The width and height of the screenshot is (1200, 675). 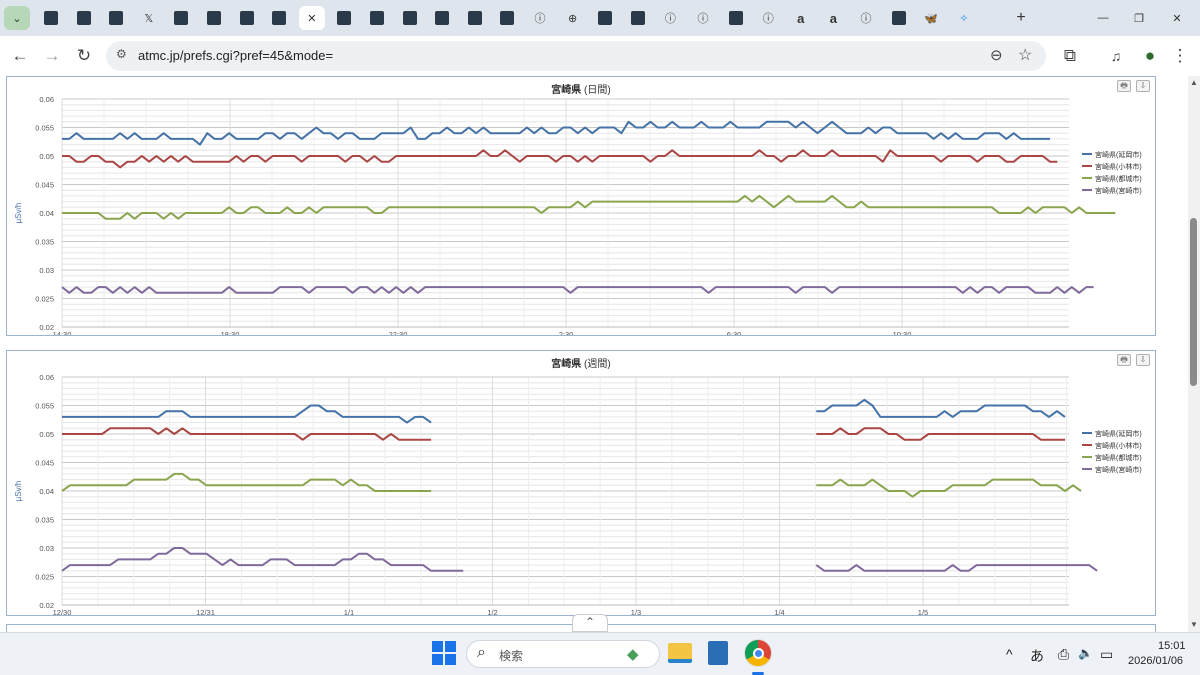 What do you see at coordinates (1064, 654) in the screenshot?
I see `network-icon: ⎙` at bounding box center [1064, 654].